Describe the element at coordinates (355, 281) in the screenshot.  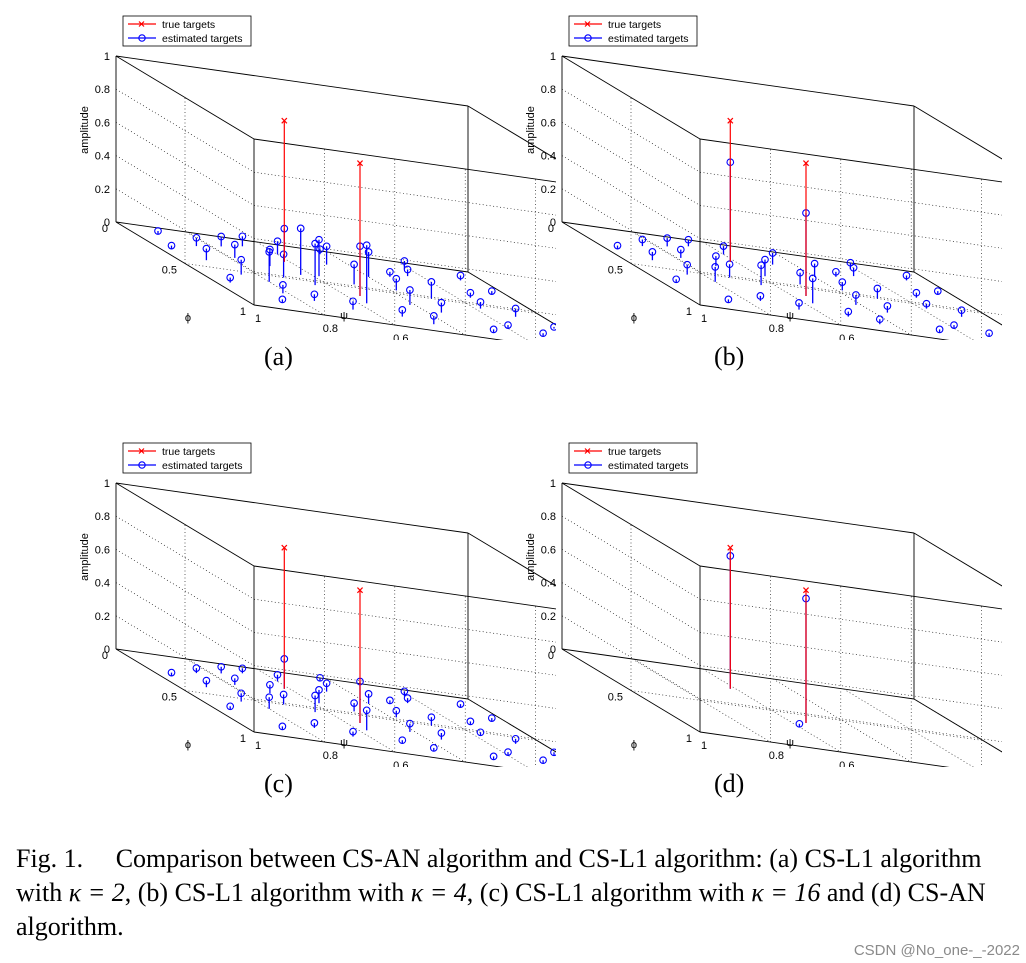
I see `estimated-targets-series` at that location.